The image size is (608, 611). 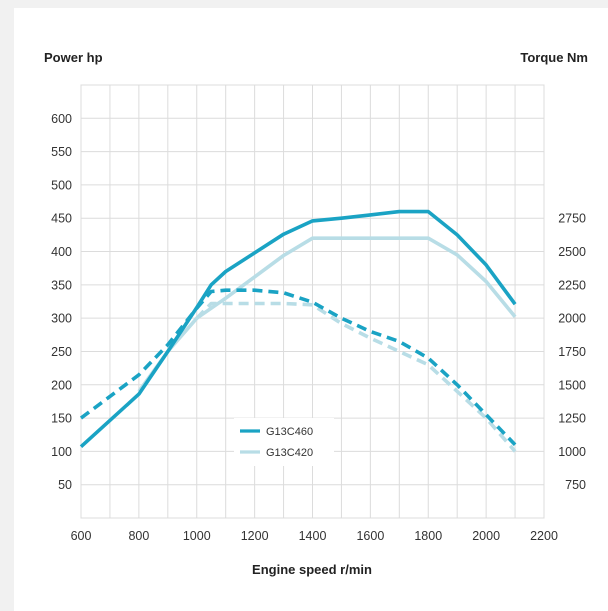 What do you see at coordinates (197, 536) in the screenshot?
I see `x-tick-label: 1000` at bounding box center [197, 536].